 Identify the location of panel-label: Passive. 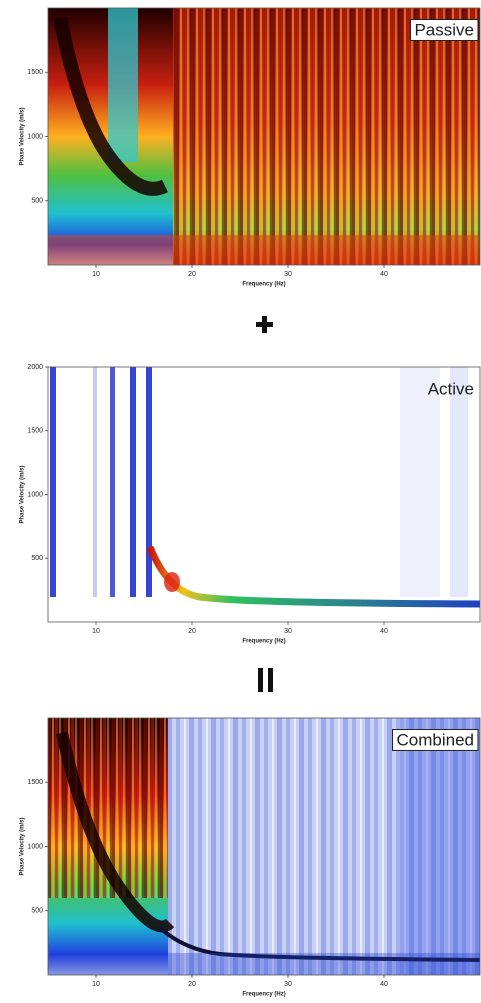
(444, 29).